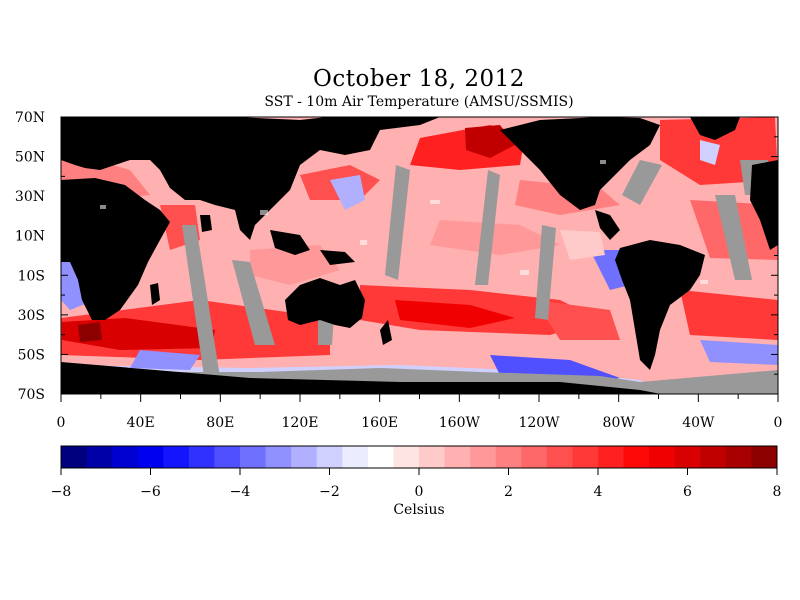  Describe the element at coordinates (539, 423) in the screenshot. I see `lon-tick-label: 120W` at that location.